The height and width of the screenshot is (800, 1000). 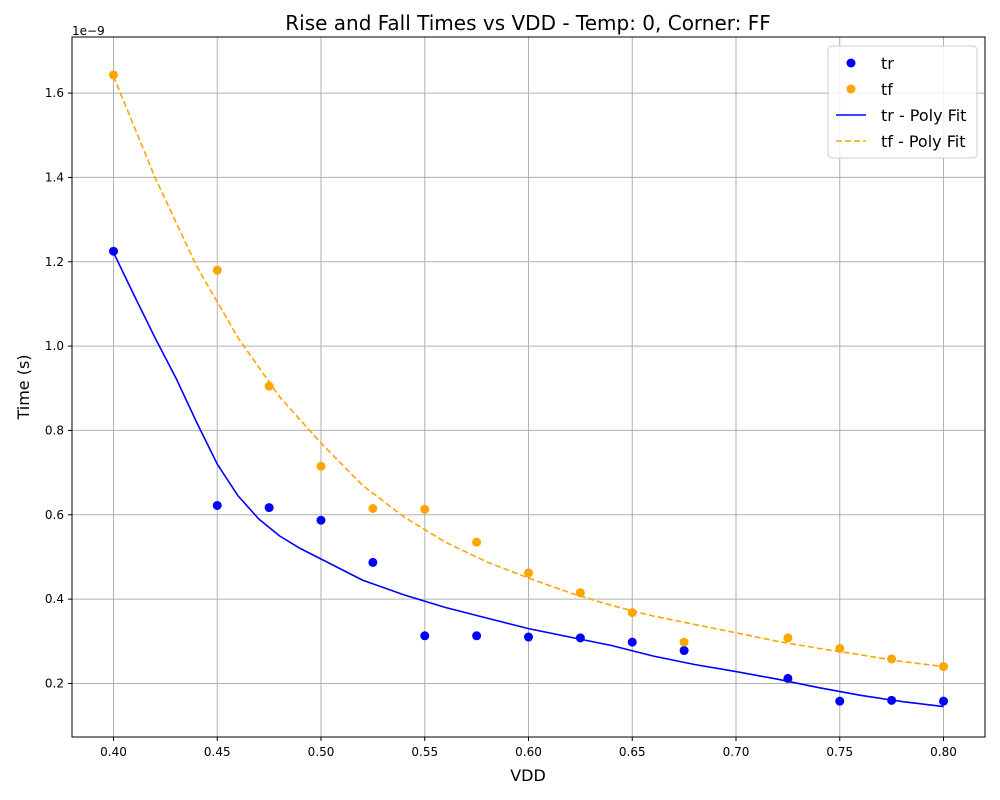 I want to click on y-tick-label: 1.2, so click(x=54, y=262).